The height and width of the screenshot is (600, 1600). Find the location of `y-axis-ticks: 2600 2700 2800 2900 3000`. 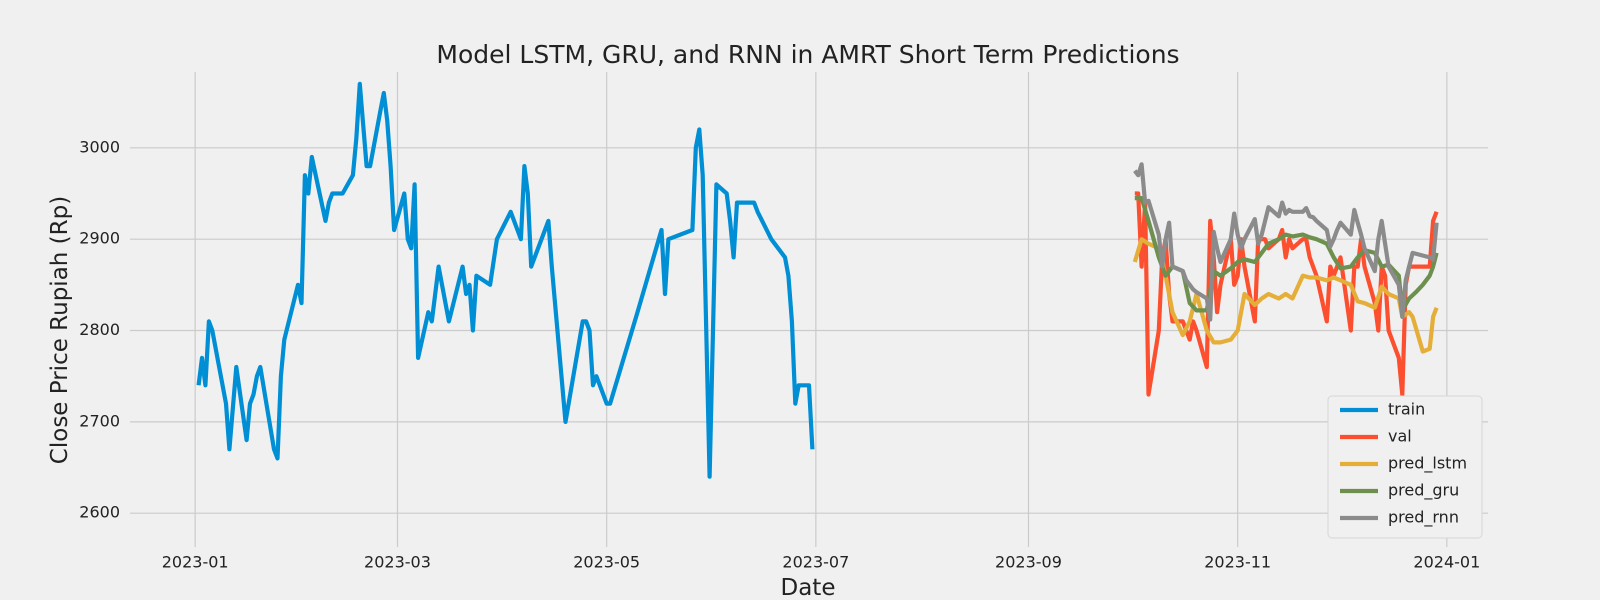

y-axis-ticks: 2600 2700 2800 2900 3000 is located at coordinates (99, 329).